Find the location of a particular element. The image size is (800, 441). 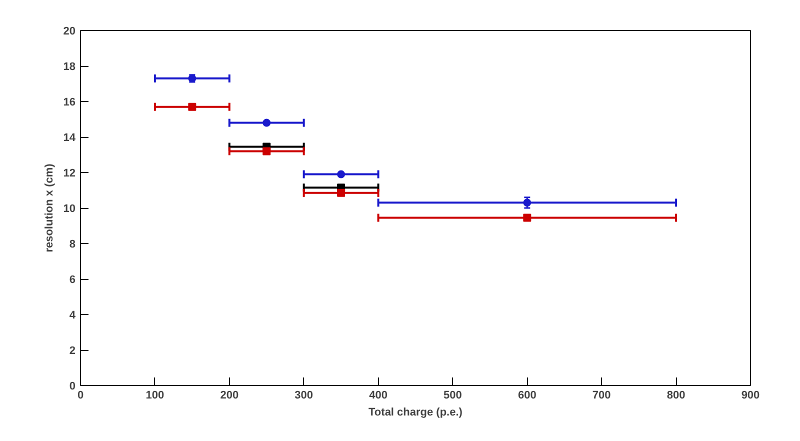

x-tick-label: 400 is located at coordinates (378, 396).